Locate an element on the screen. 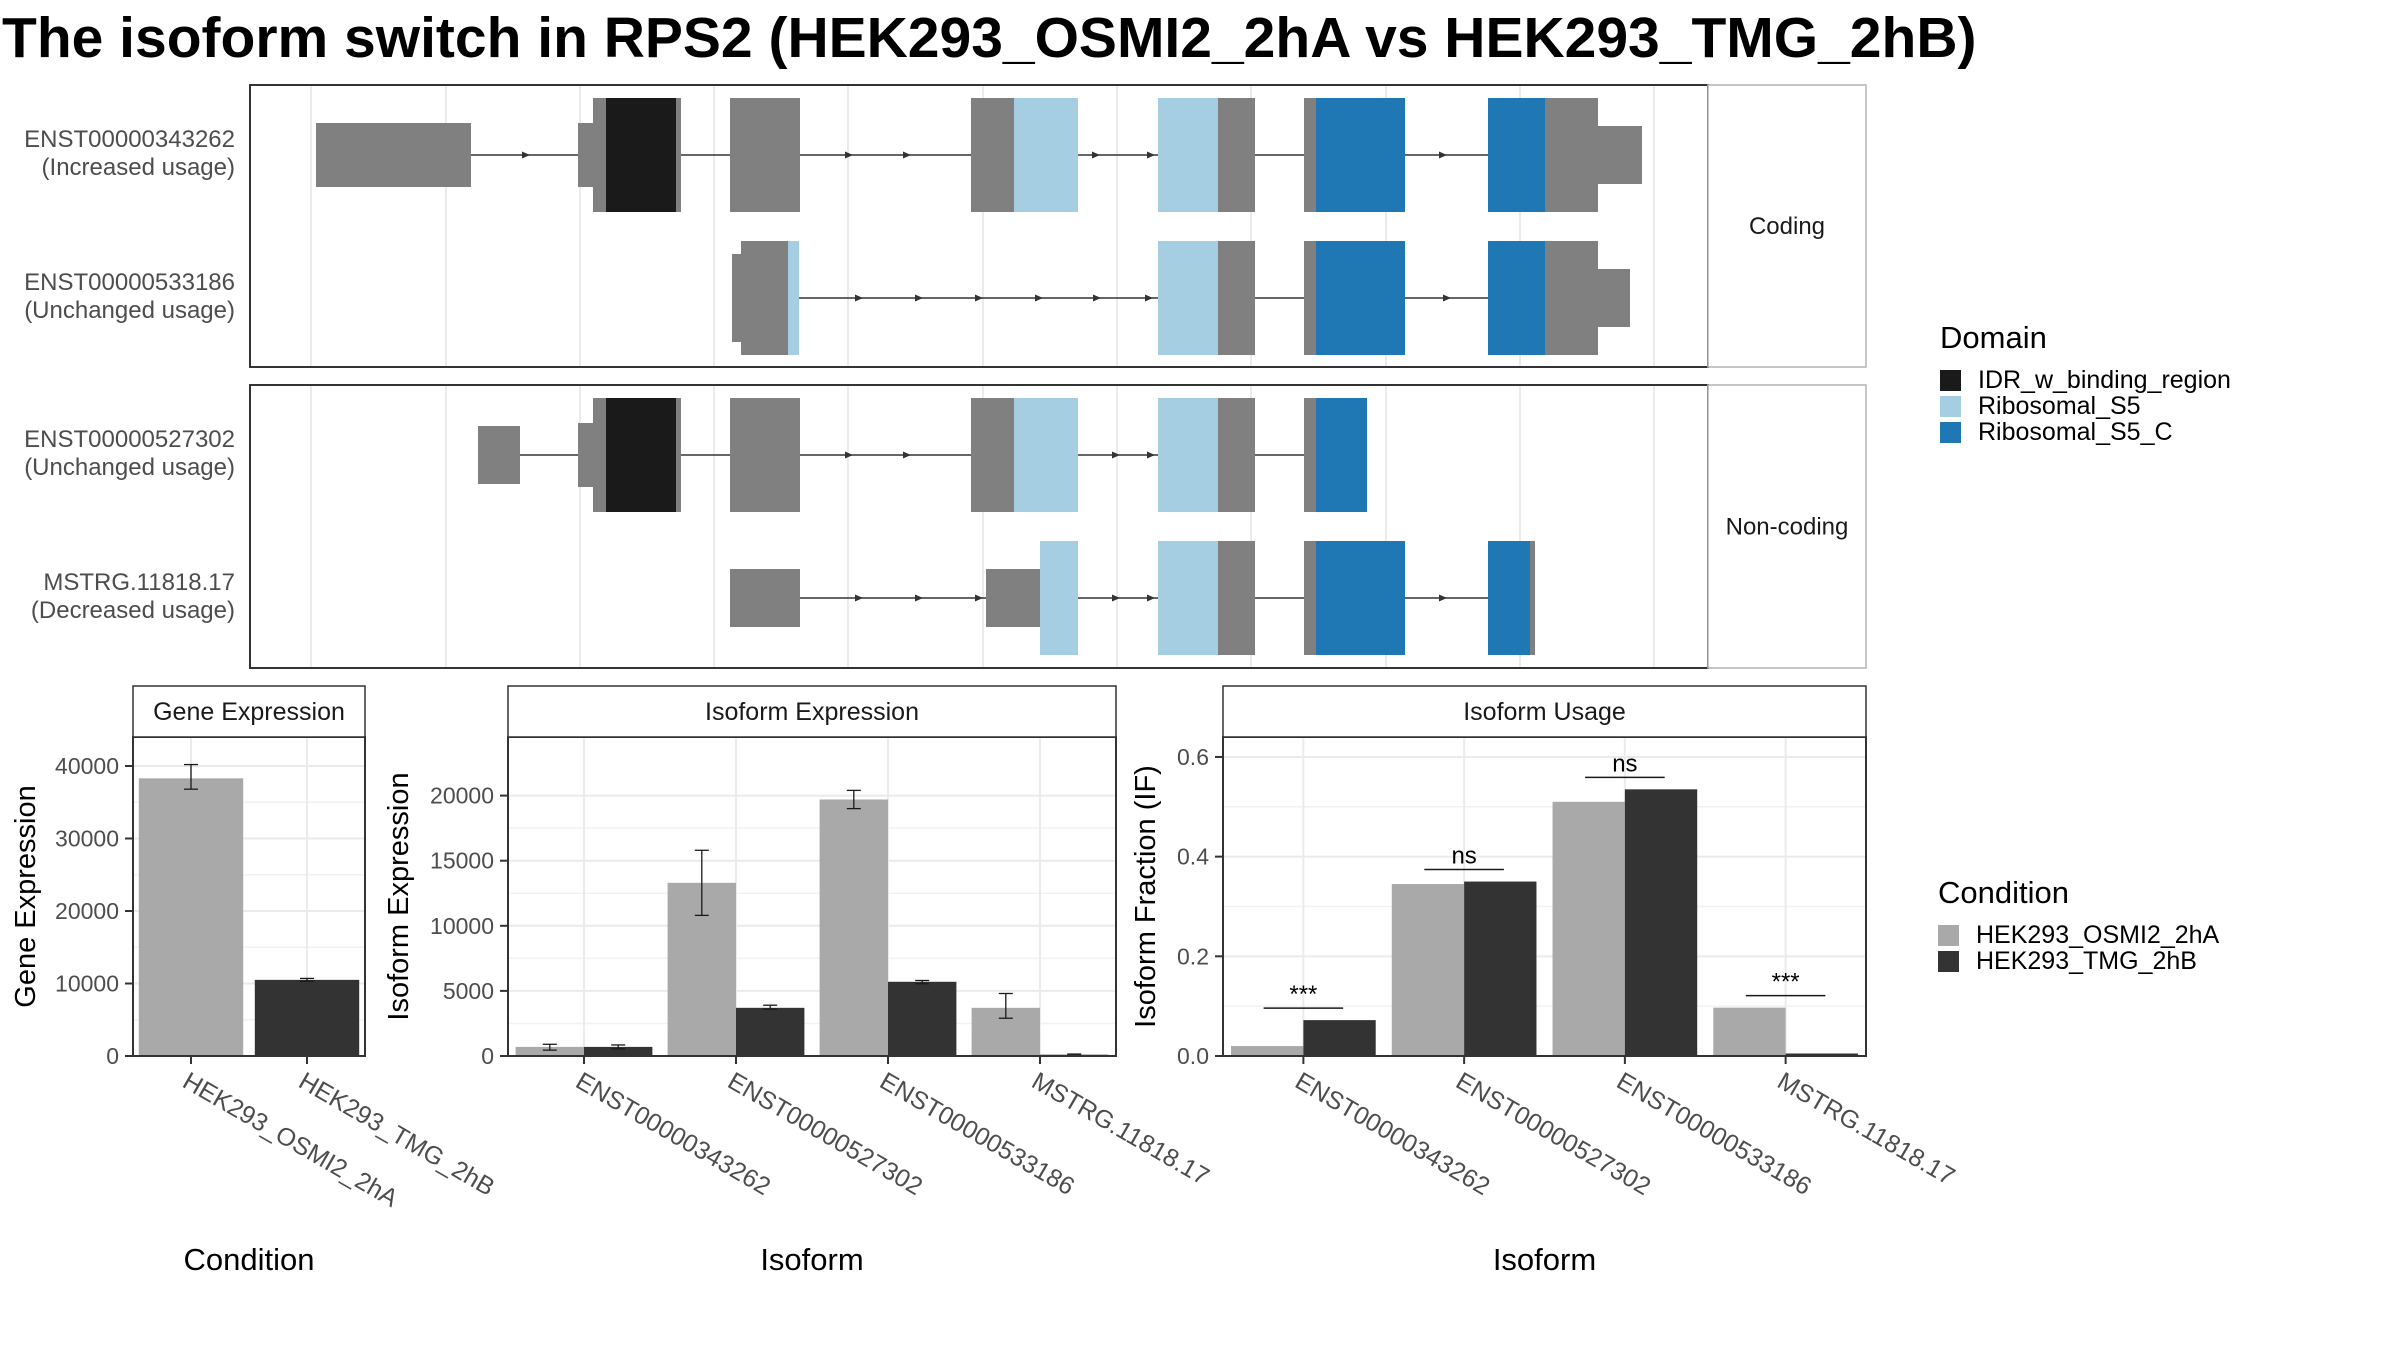 The width and height of the screenshot is (2400, 1350). facet-strip-label: Non-coding is located at coordinates (1787, 527).